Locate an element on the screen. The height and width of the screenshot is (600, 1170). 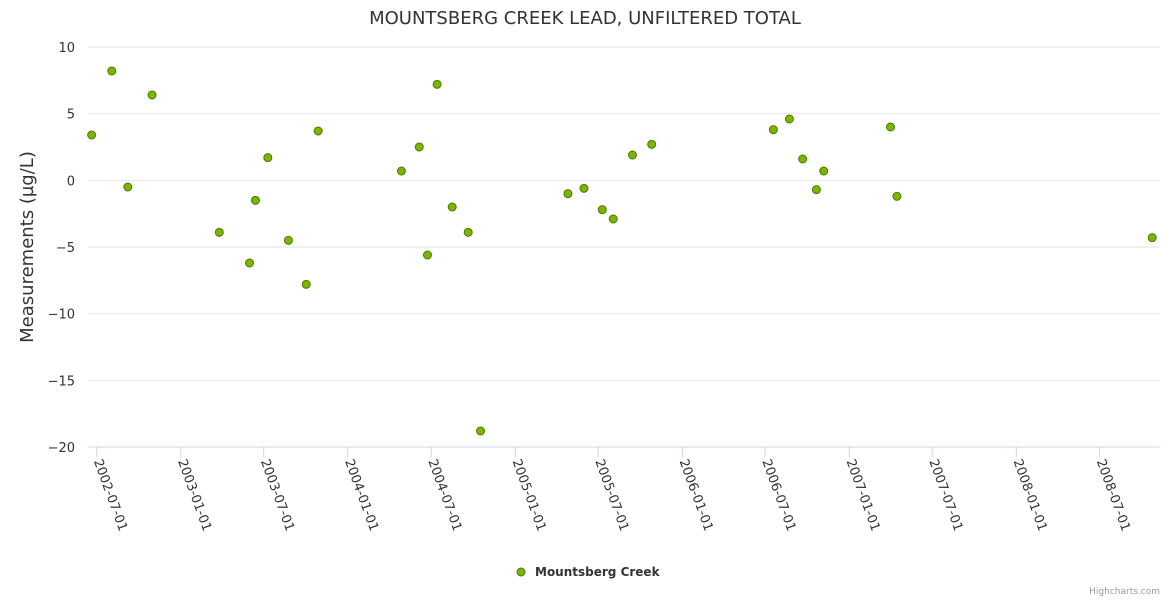
x-tick-label: 2004-07-01 is located at coordinates (444, 495).